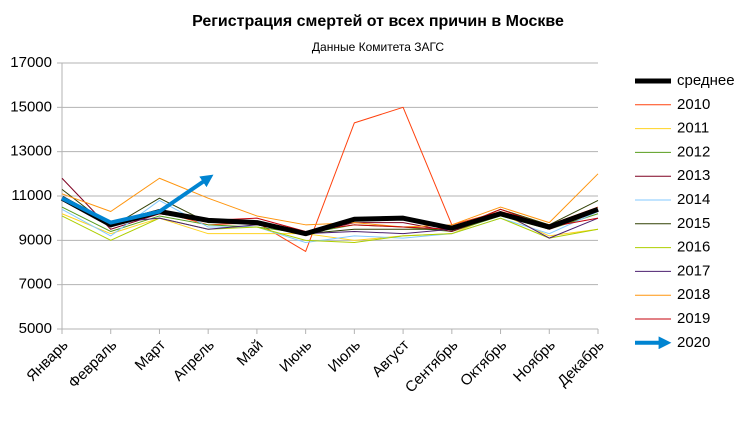 The image size is (756, 425). I want to click on y-tick-label: 11000, so click(31, 195).